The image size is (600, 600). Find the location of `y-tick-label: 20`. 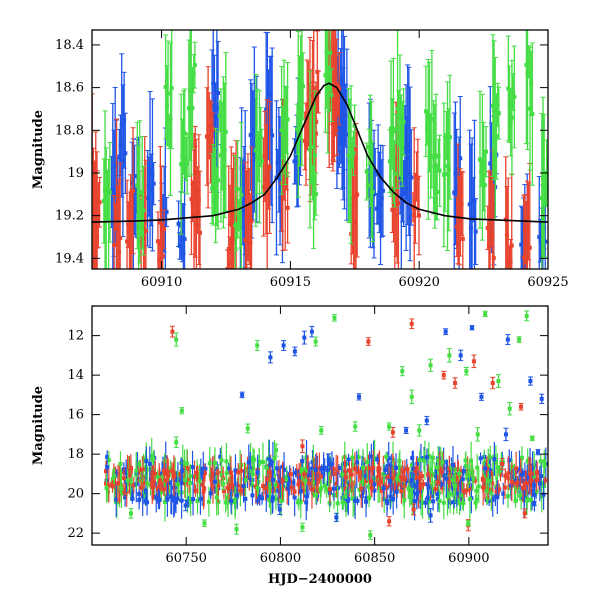

y-tick-label: 20 is located at coordinates (75, 494).